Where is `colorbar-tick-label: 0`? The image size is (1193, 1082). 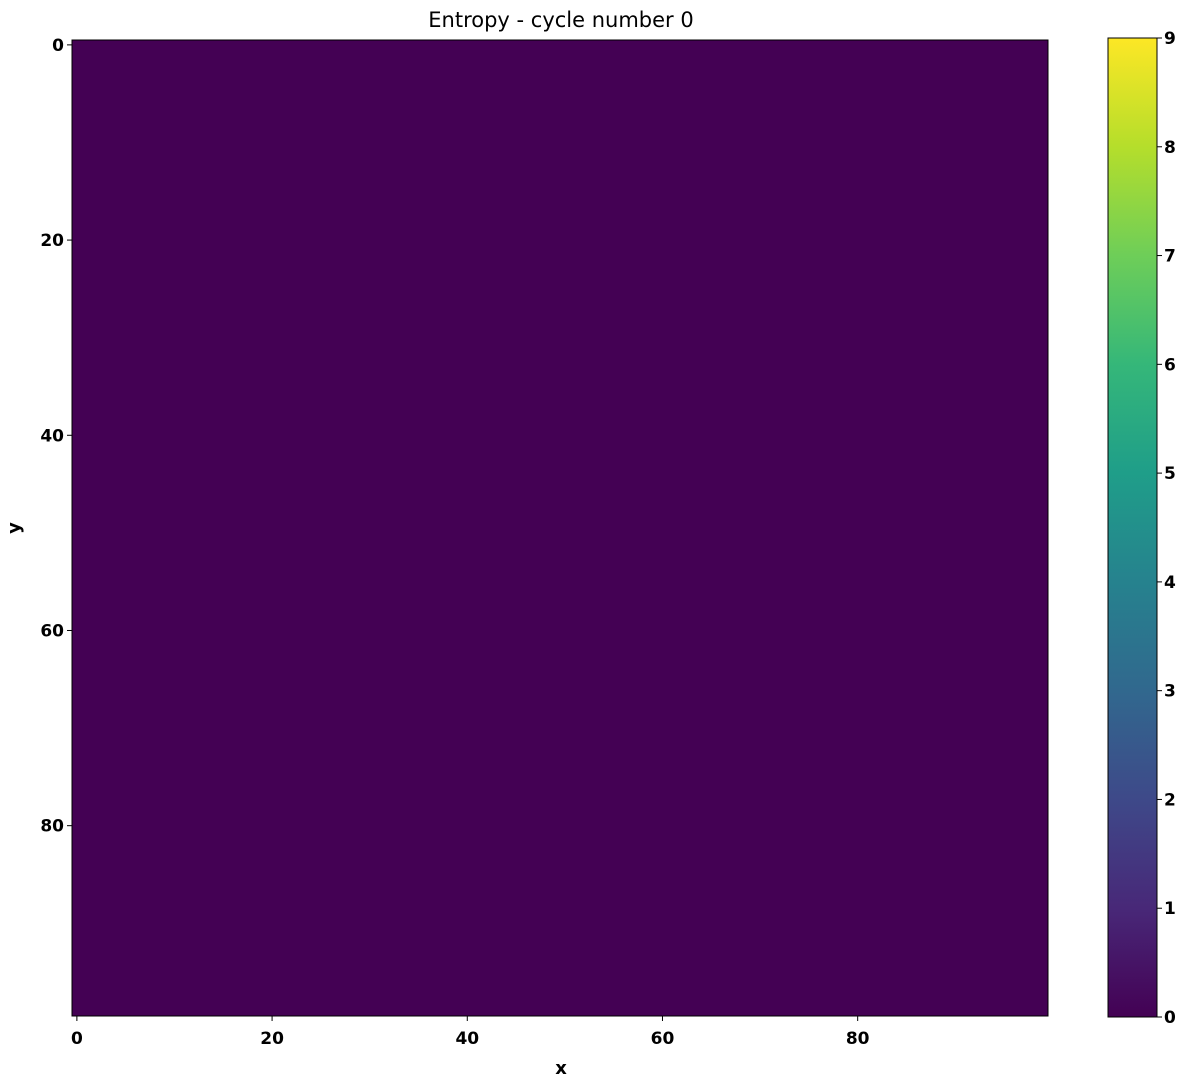
colorbar-tick-label: 0 is located at coordinates (1170, 1018).